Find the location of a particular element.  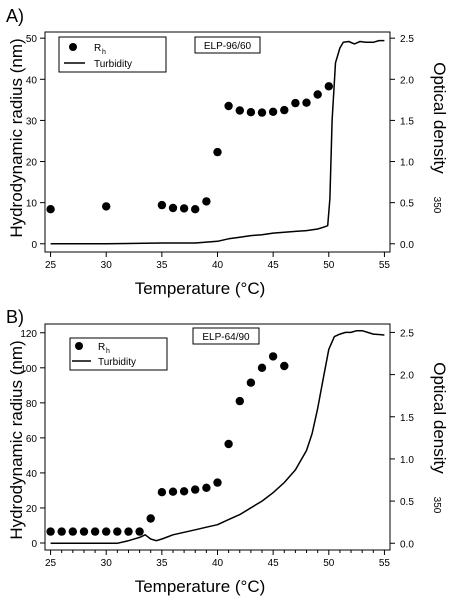

panel-label: A) is located at coordinates (15, 16).